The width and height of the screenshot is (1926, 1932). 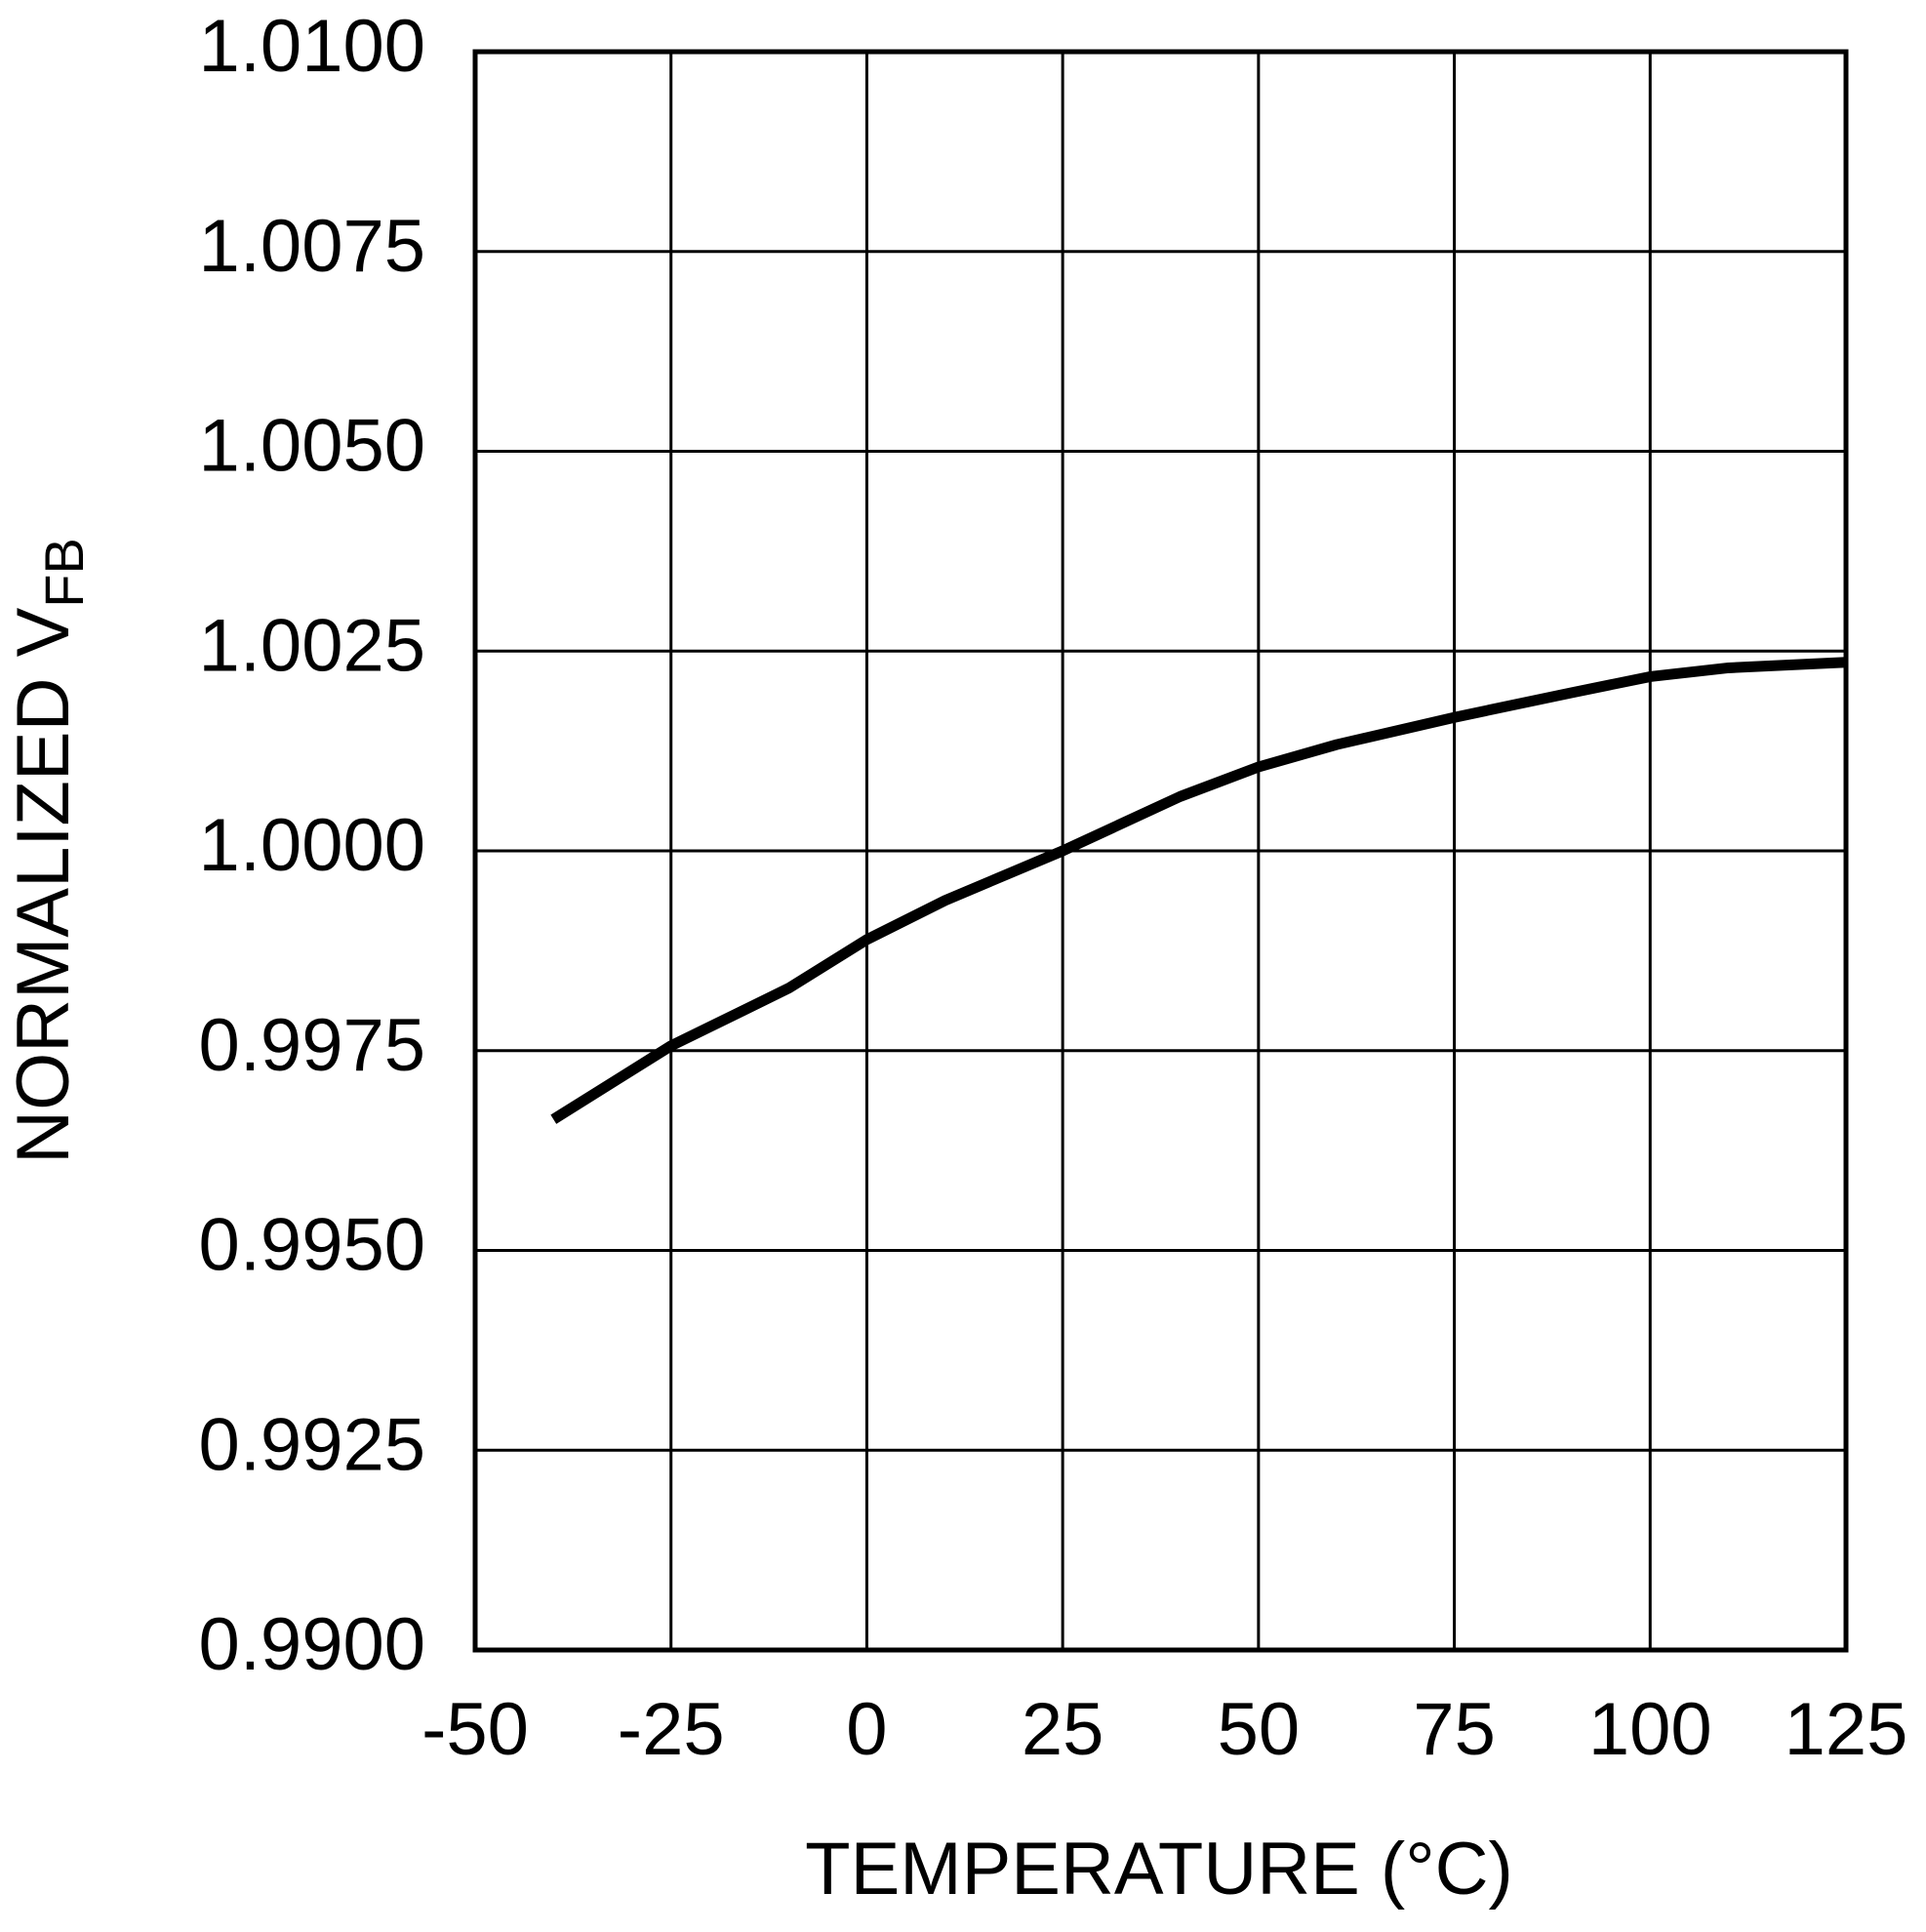 I want to click on y-tick-label: 1.0025, so click(x=312, y=645).